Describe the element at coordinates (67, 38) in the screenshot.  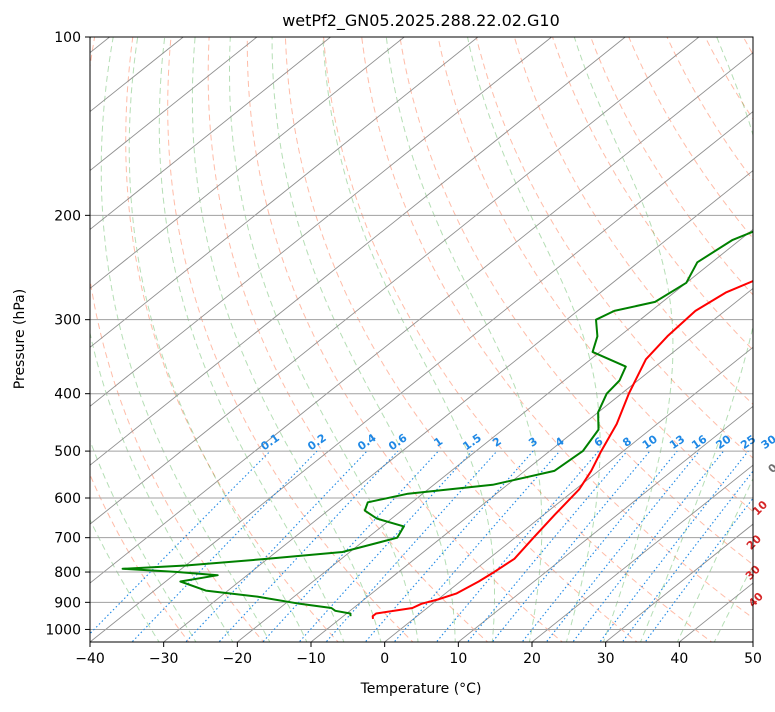
I see `y-tick-label: 100` at that location.